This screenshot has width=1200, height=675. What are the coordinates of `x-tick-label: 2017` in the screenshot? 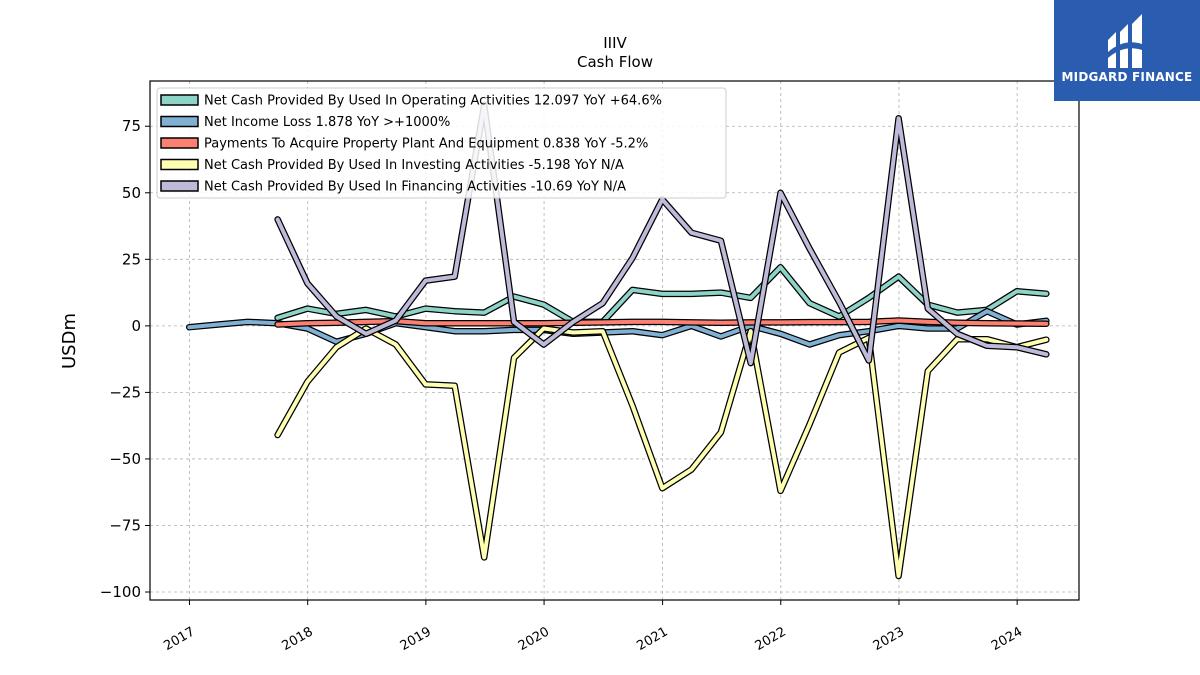 It's located at (179, 639).